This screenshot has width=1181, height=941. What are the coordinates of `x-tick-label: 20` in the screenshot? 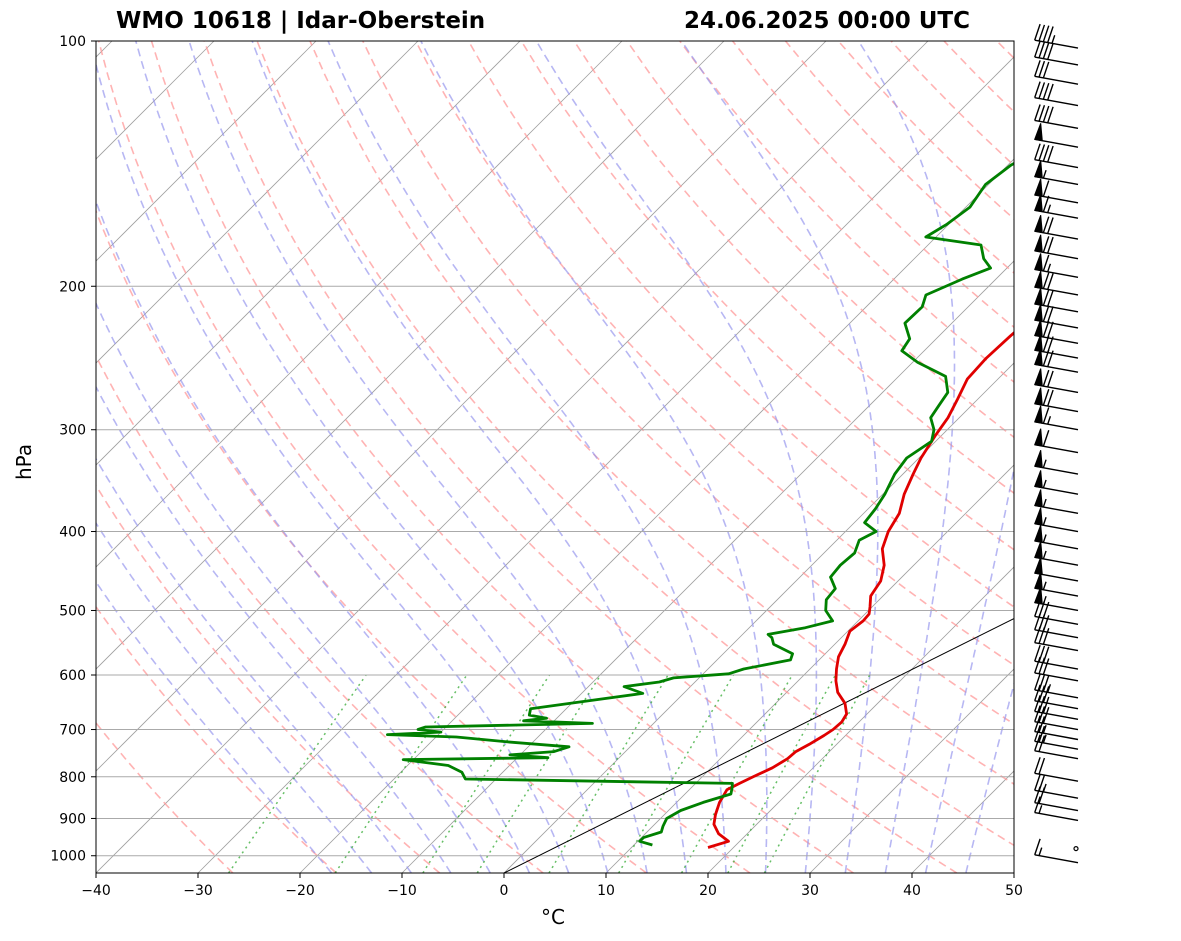 It's located at (708, 891).